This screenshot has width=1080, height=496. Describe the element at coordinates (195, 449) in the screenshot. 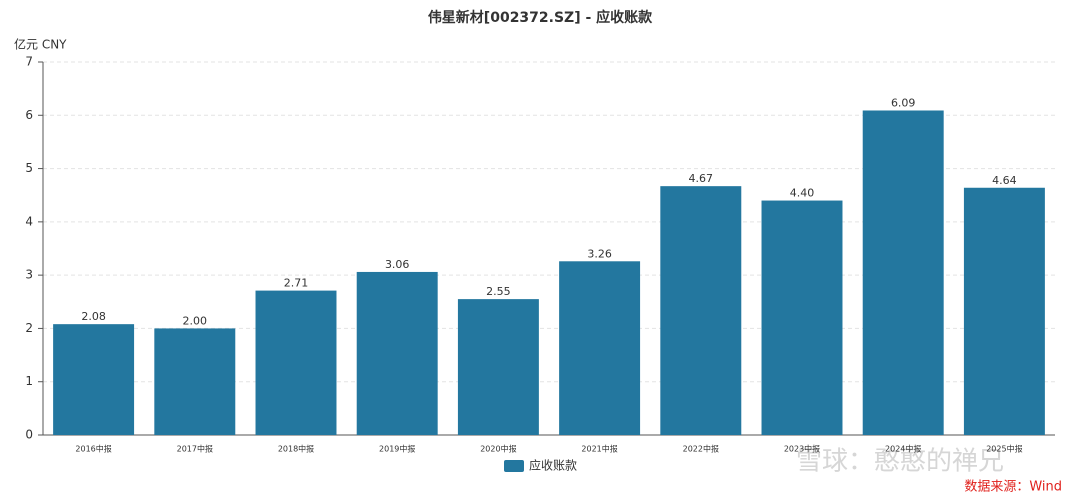

I see `x-tick-label: 2017中报` at that location.